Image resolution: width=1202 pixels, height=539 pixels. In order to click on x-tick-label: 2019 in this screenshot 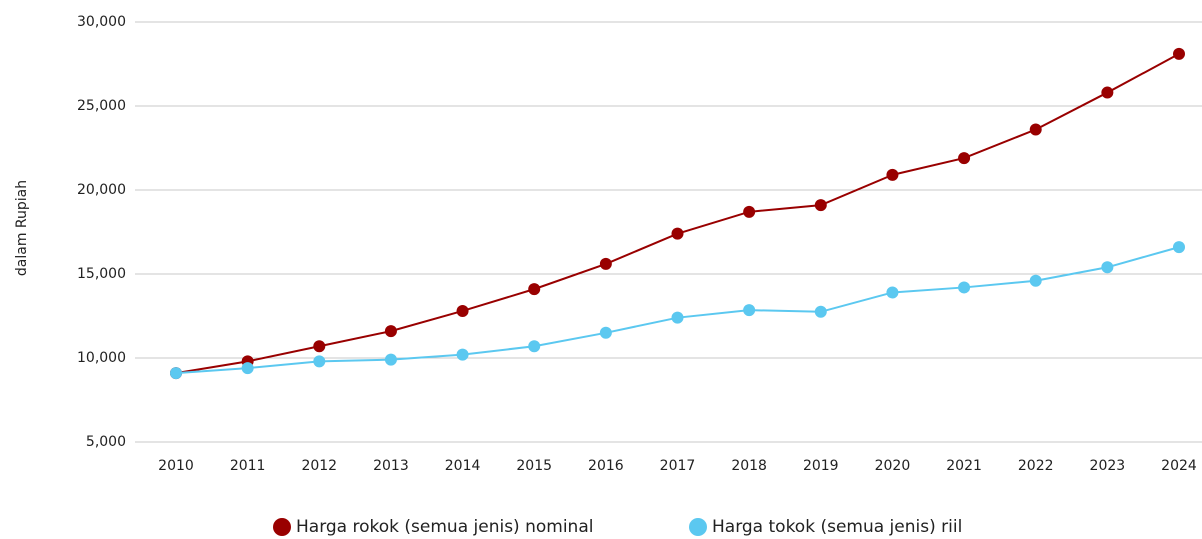, I will do `click(821, 466)`.